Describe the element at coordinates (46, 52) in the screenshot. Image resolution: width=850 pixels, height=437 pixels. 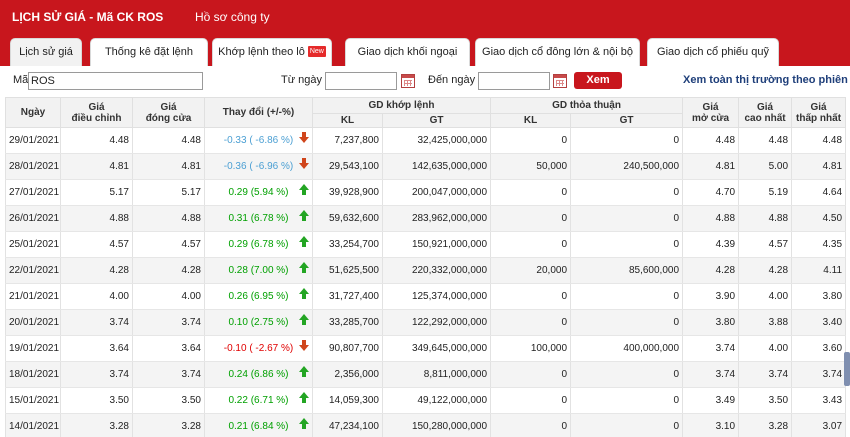
I see `tab-price-history: Lịch sử giá` at that location.